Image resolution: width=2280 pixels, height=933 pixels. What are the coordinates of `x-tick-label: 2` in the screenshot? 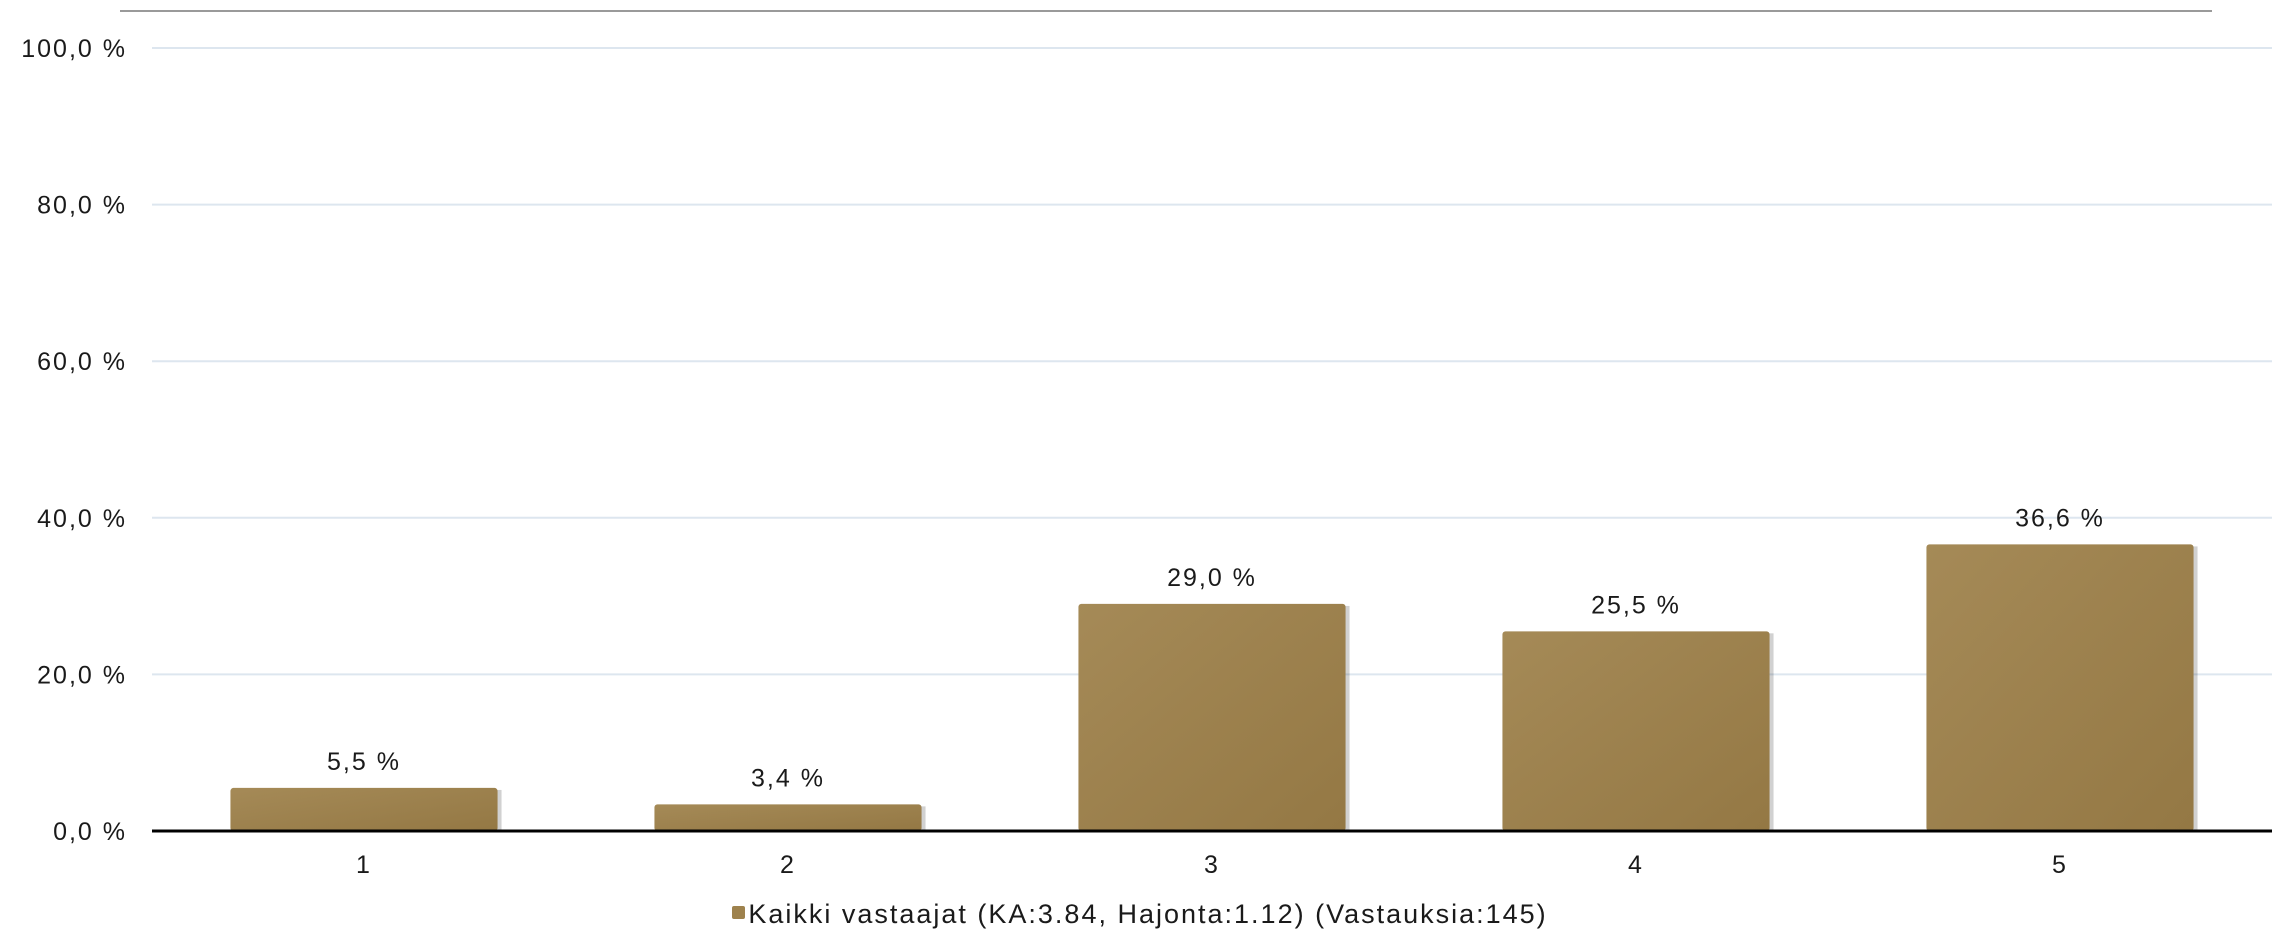 It's located at (788, 865).